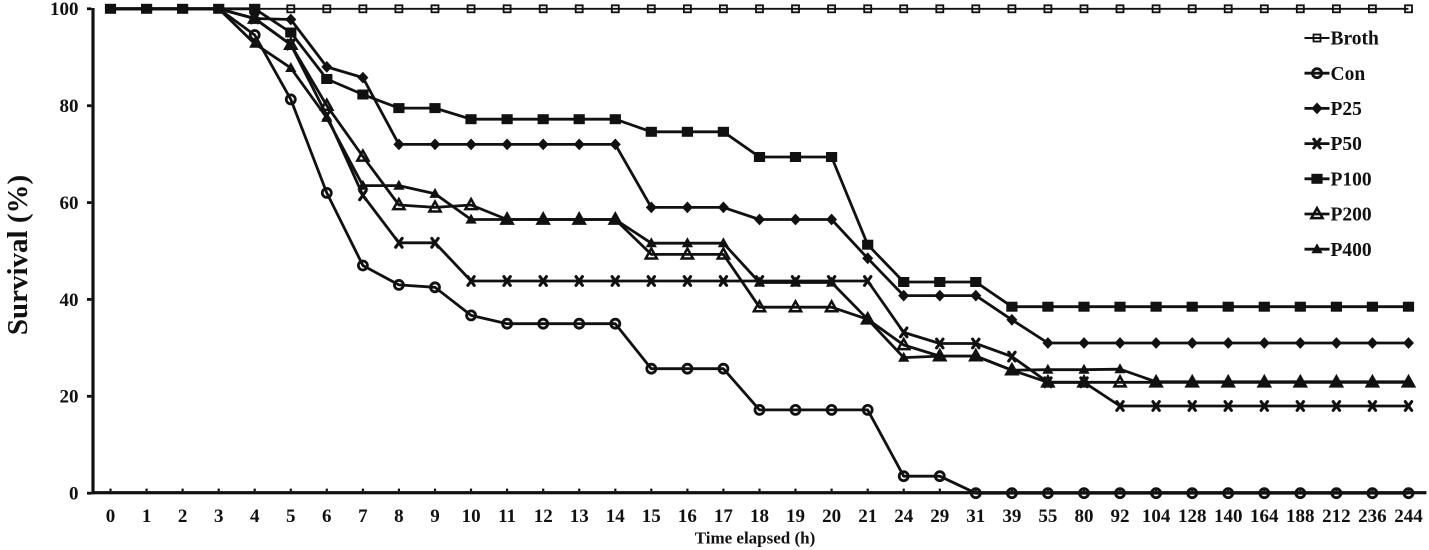  What do you see at coordinates (64, 10) in the screenshot?
I see `svg-text: 100` at bounding box center [64, 10].